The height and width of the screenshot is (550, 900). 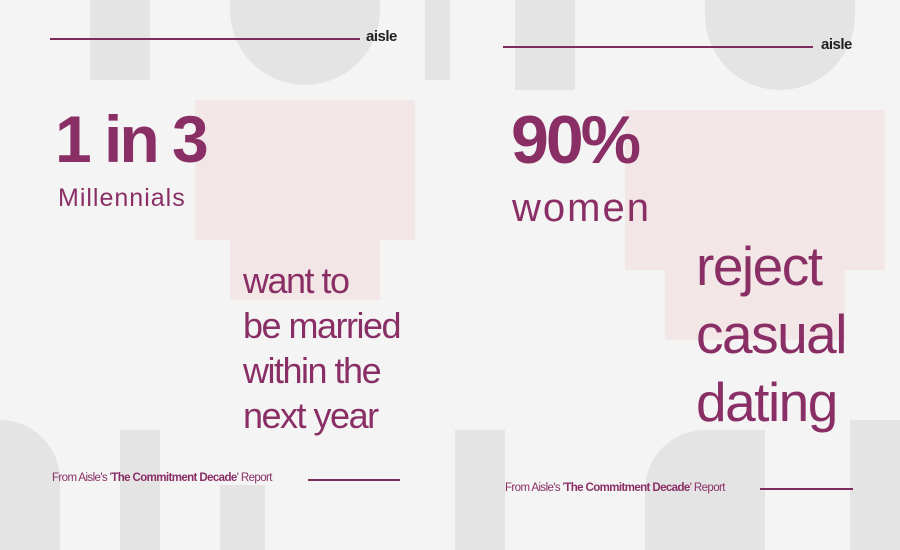 What do you see at coordinates (759, 266) in the screenshot?
I see `statement-line: reject` at bounding box center [759, 266].